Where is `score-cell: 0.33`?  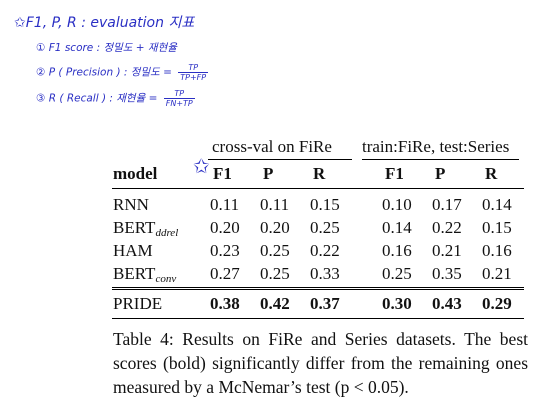
score-cell: 0.33 is located at coordinates (325, 273).